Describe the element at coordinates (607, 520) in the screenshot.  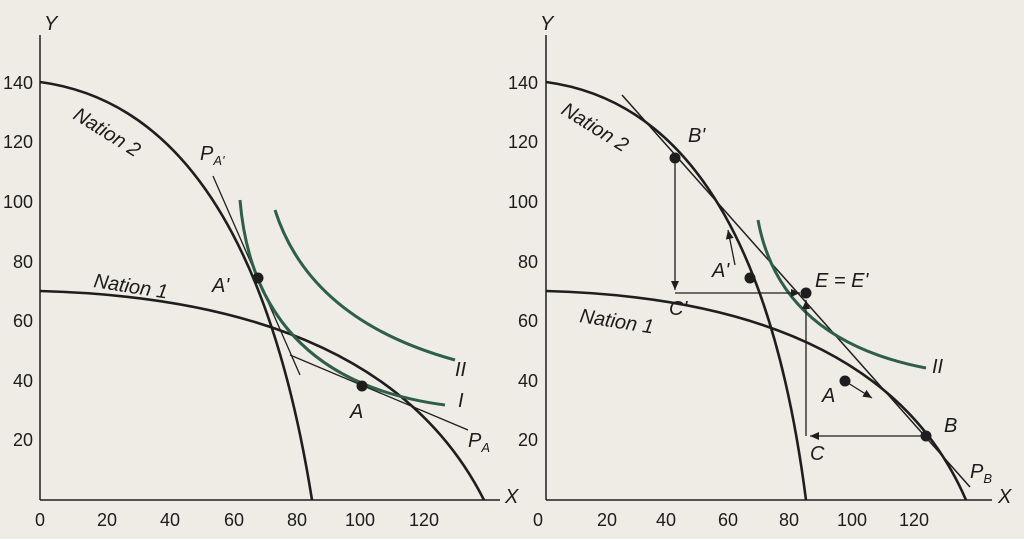
I see `right-x-tick-20: 20` at that location.